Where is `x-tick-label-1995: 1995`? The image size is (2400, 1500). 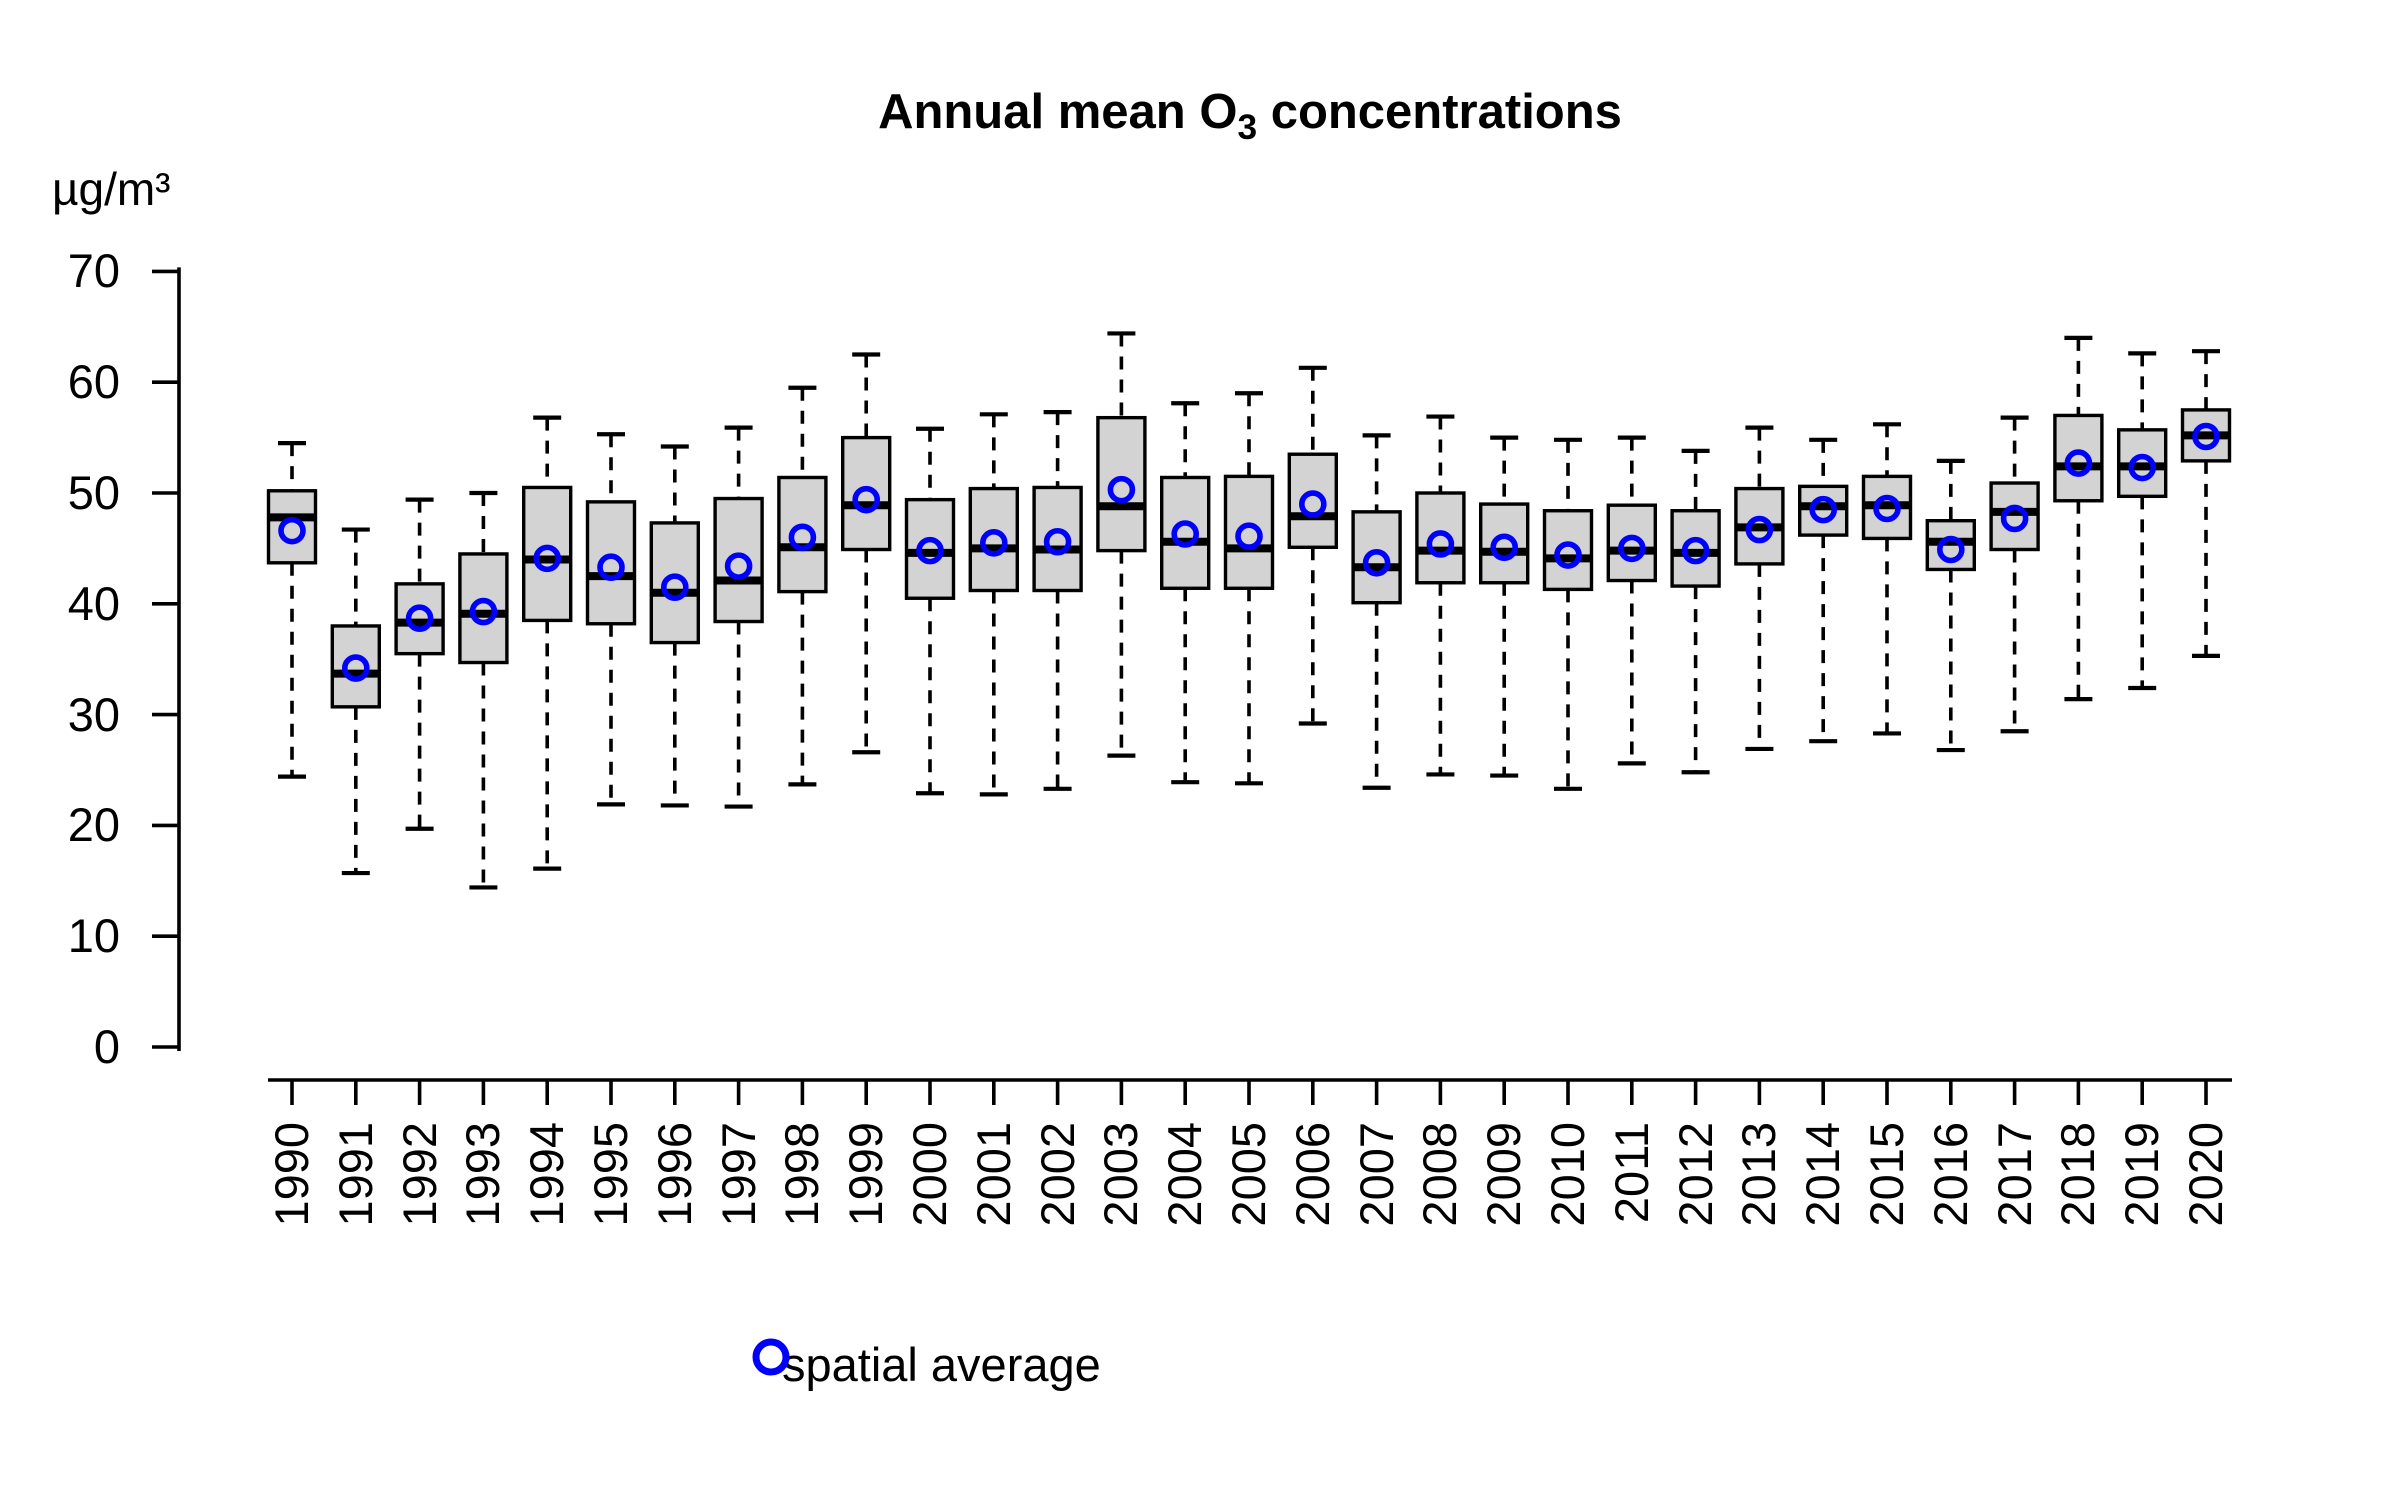 x-tick-label-1995: 1995 is located at coordinates (610, 1174).